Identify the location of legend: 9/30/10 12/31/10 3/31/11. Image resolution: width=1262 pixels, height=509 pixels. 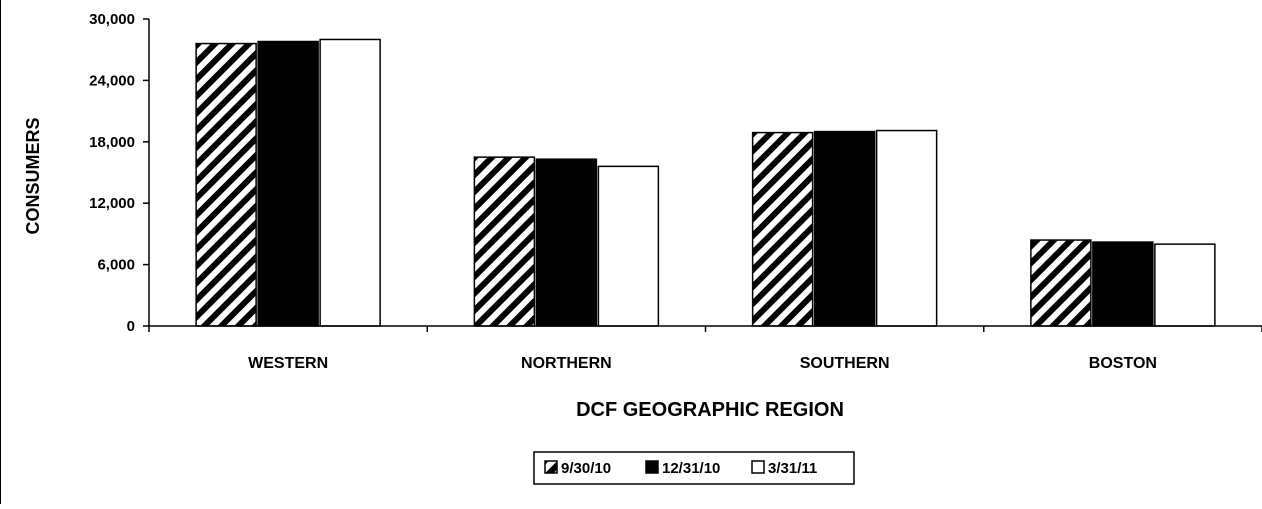
(694, 468).